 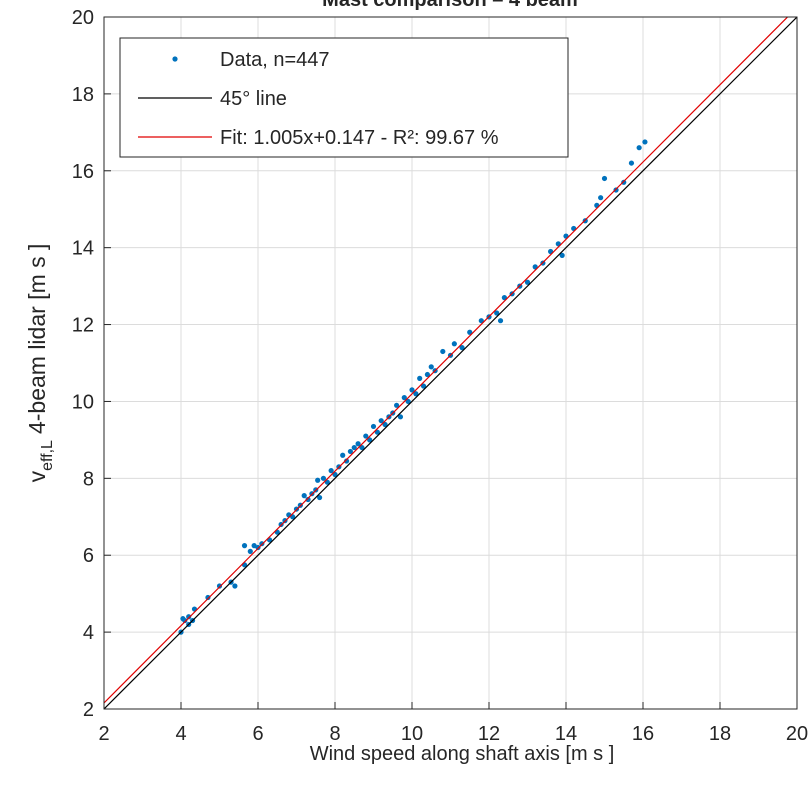 I want to click on y-tick-label: 14, so click(x=83, y=249).